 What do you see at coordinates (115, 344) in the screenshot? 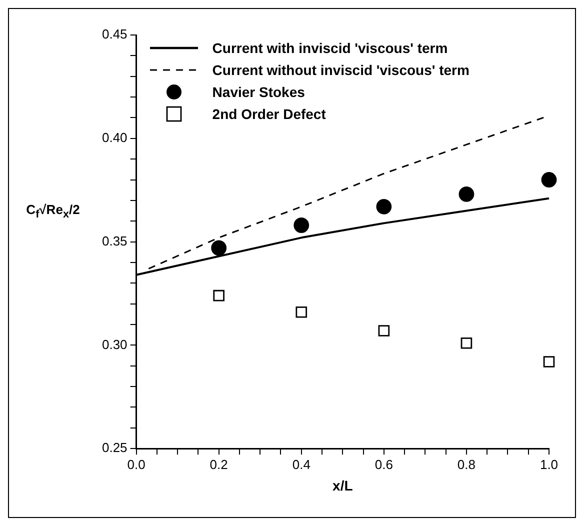
I see `y-tick-label: 0.30` at bounding box center [115, 344].